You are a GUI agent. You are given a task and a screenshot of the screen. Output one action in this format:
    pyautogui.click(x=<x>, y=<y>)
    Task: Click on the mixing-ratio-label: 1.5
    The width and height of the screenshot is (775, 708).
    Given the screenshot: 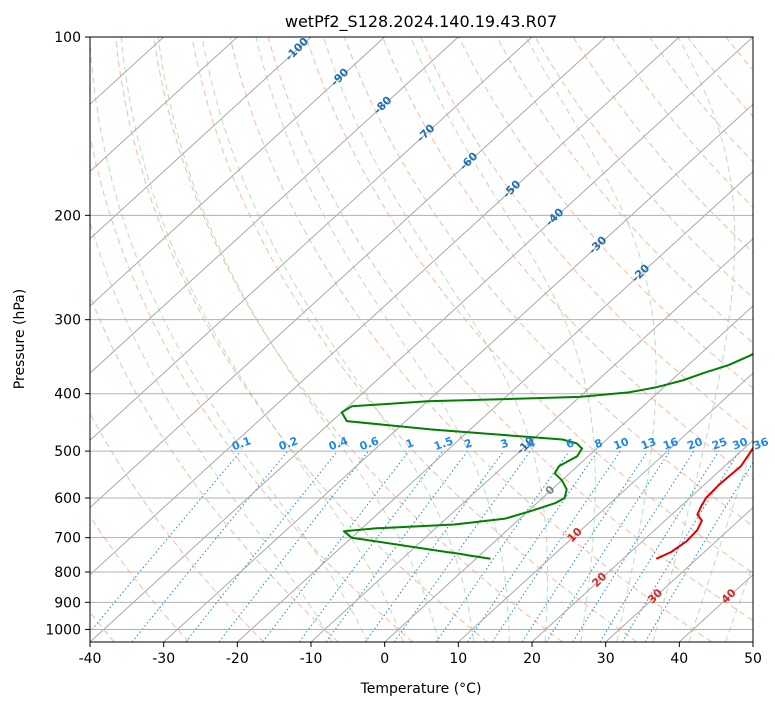 What is the action you would take?
    pyautogui.click(x=443, y=443)
    